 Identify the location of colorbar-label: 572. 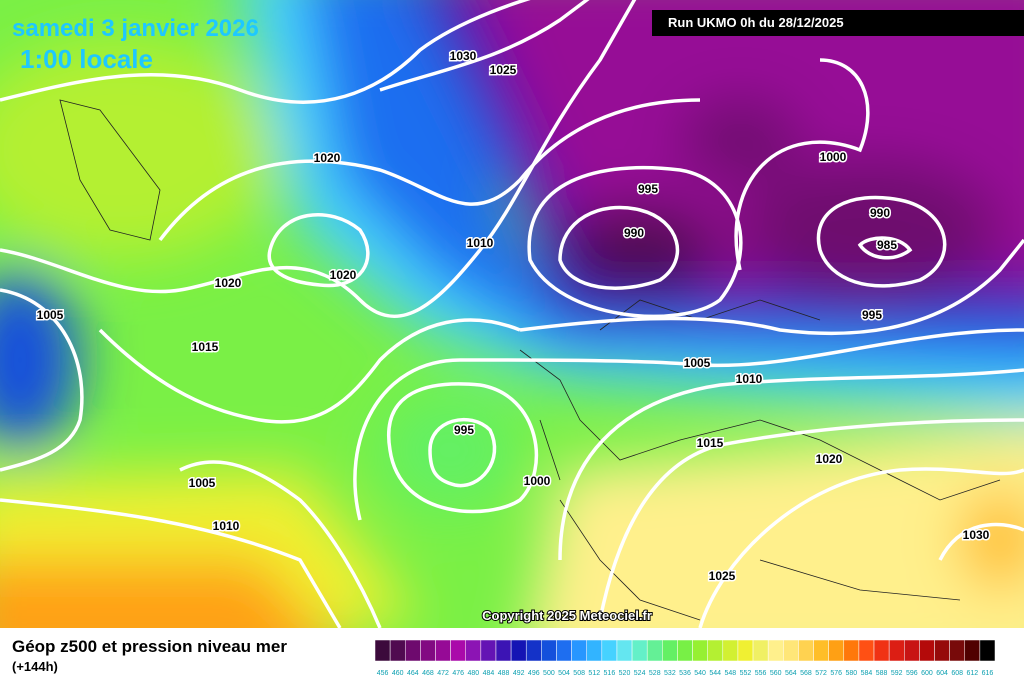
(821, 673).